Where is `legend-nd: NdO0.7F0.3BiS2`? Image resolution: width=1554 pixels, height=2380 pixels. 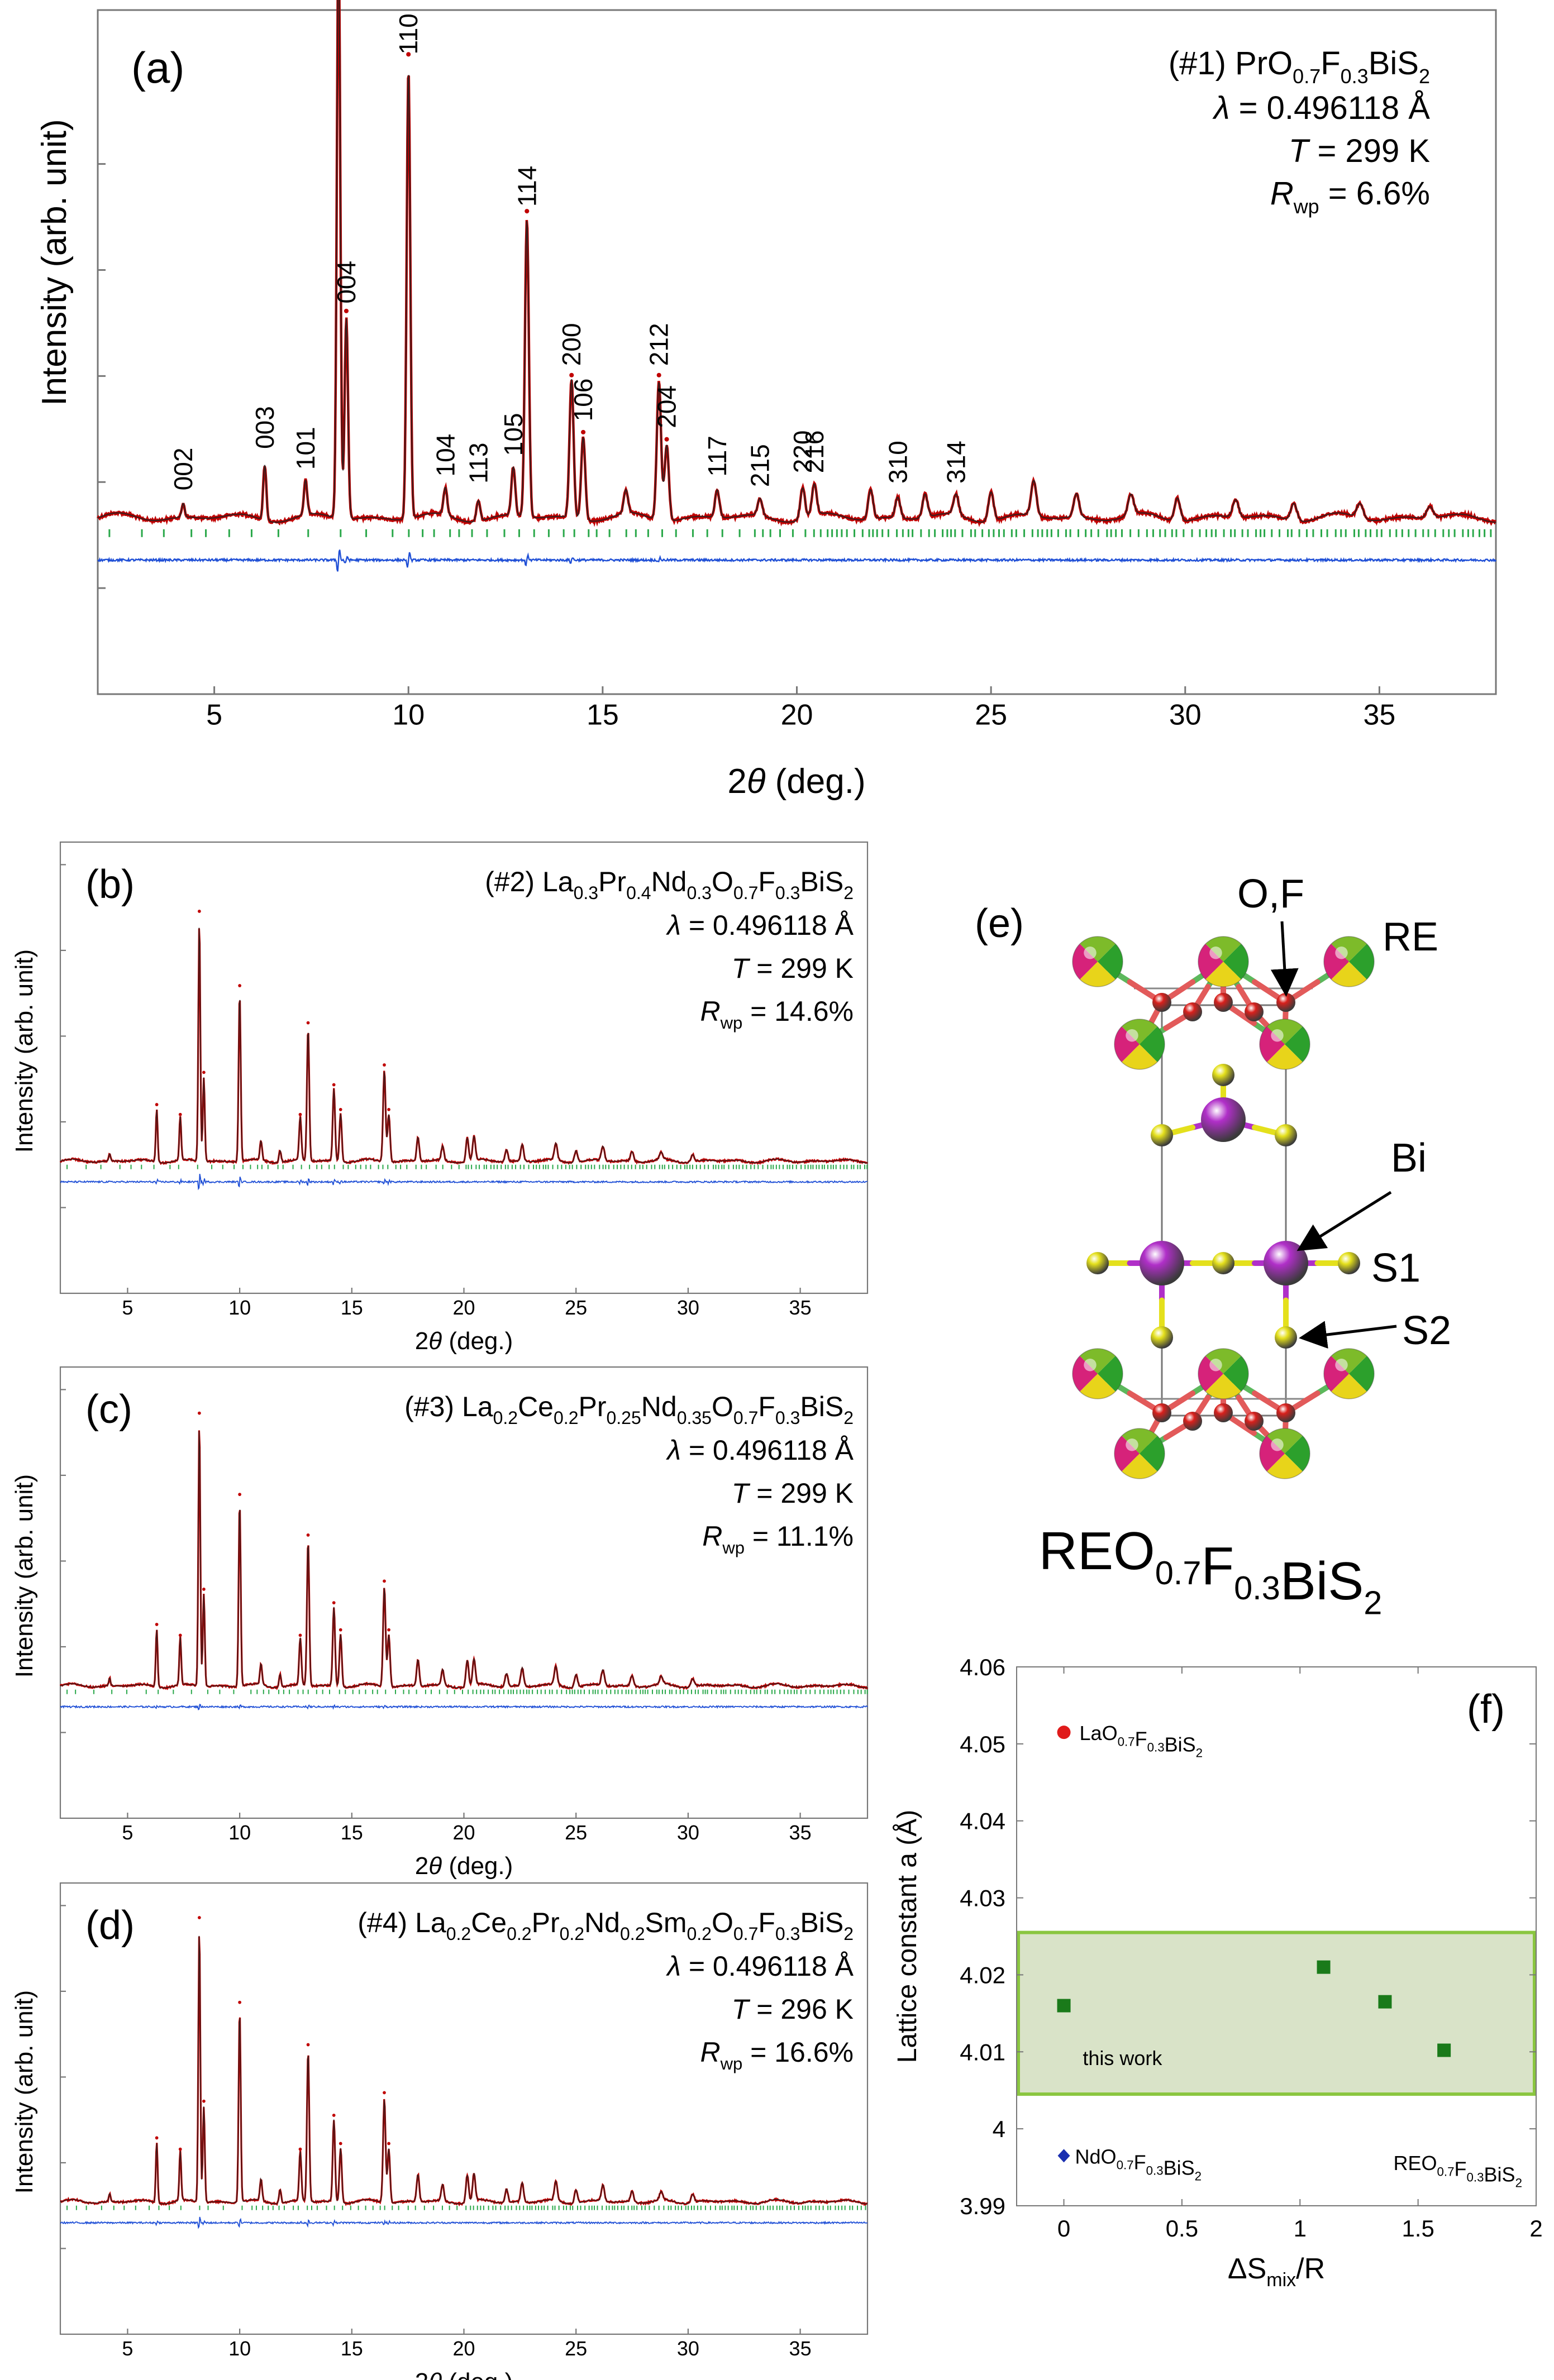
legend-nd: NdO0.7F0.3BiS2 is located at coordinates (1138, 2164).